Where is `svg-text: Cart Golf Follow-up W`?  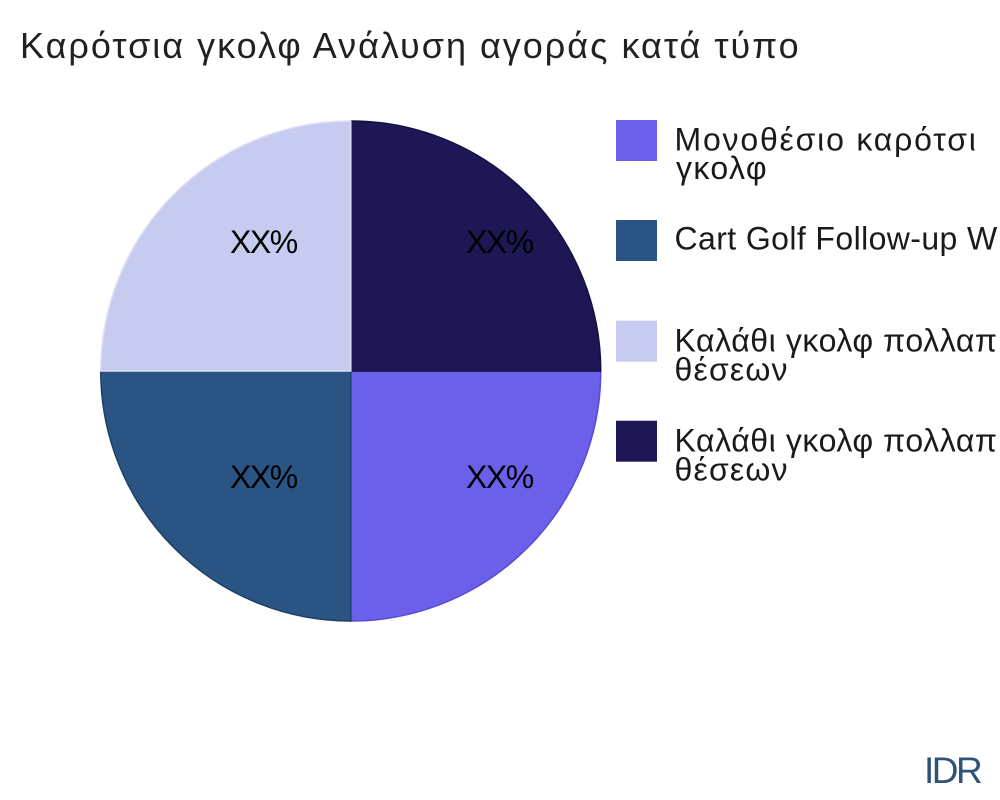
svg-text: Cart Golf Follow-up W is located at coordinates (837, 239).